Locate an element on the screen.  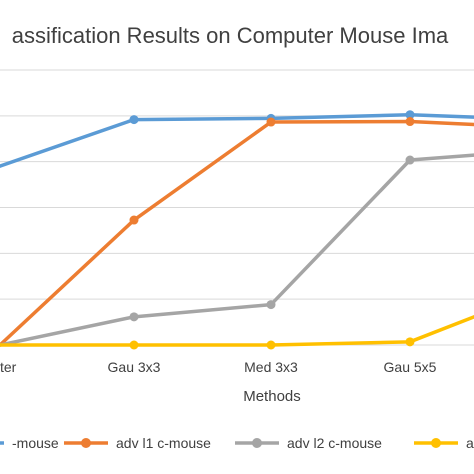
x-tick-label: ter is located at coordinates (8, 367).